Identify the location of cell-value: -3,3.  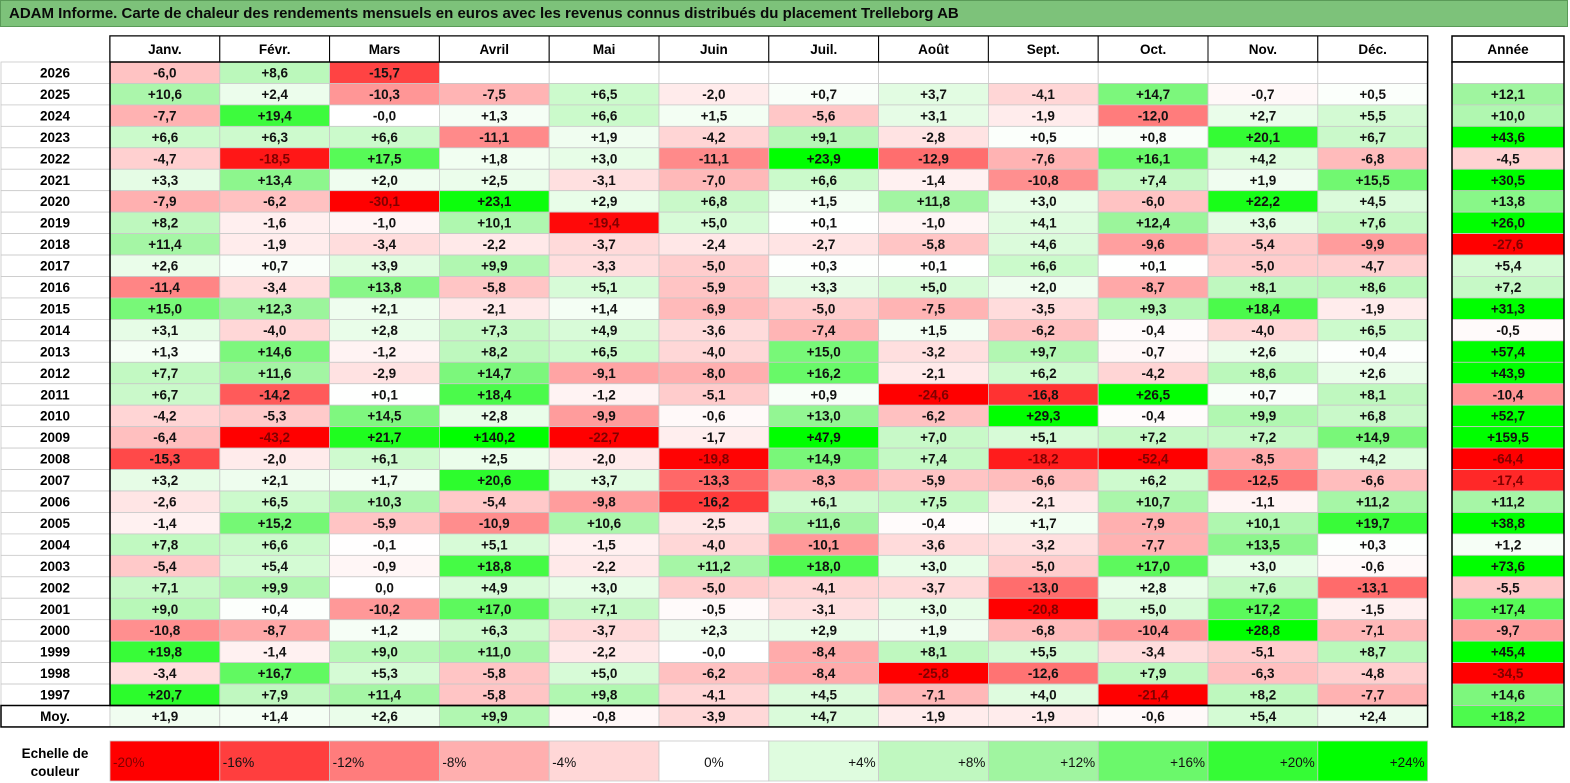
(604, 266).